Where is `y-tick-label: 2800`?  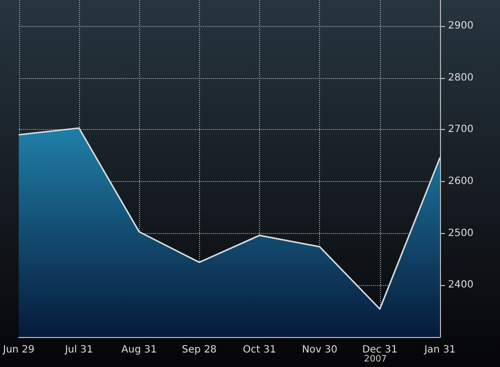 y-tick-label: 2800 is located at coordinates (461, 78).